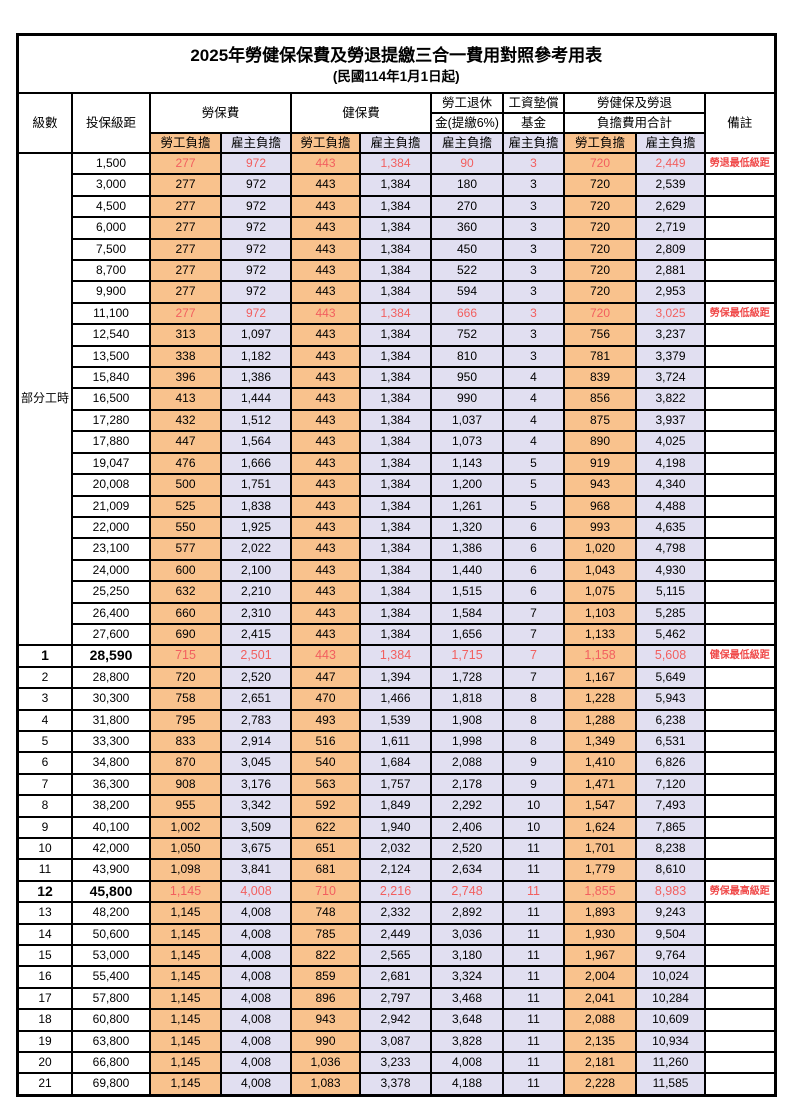 The height and width of the screenshot is (1120, 791). I want to click on cell-bracket: 40,100, so click(111, 827).